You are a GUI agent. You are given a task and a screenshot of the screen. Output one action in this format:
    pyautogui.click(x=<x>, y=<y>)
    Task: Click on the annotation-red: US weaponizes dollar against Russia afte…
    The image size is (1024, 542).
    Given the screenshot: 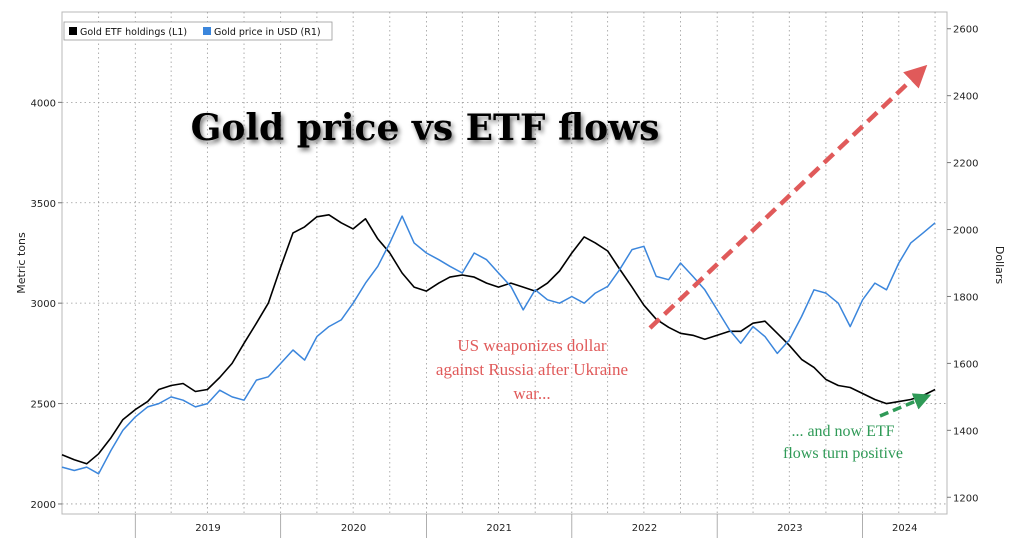 What is the action you would take?
    pyautogui.click(x=532, y=369)
    